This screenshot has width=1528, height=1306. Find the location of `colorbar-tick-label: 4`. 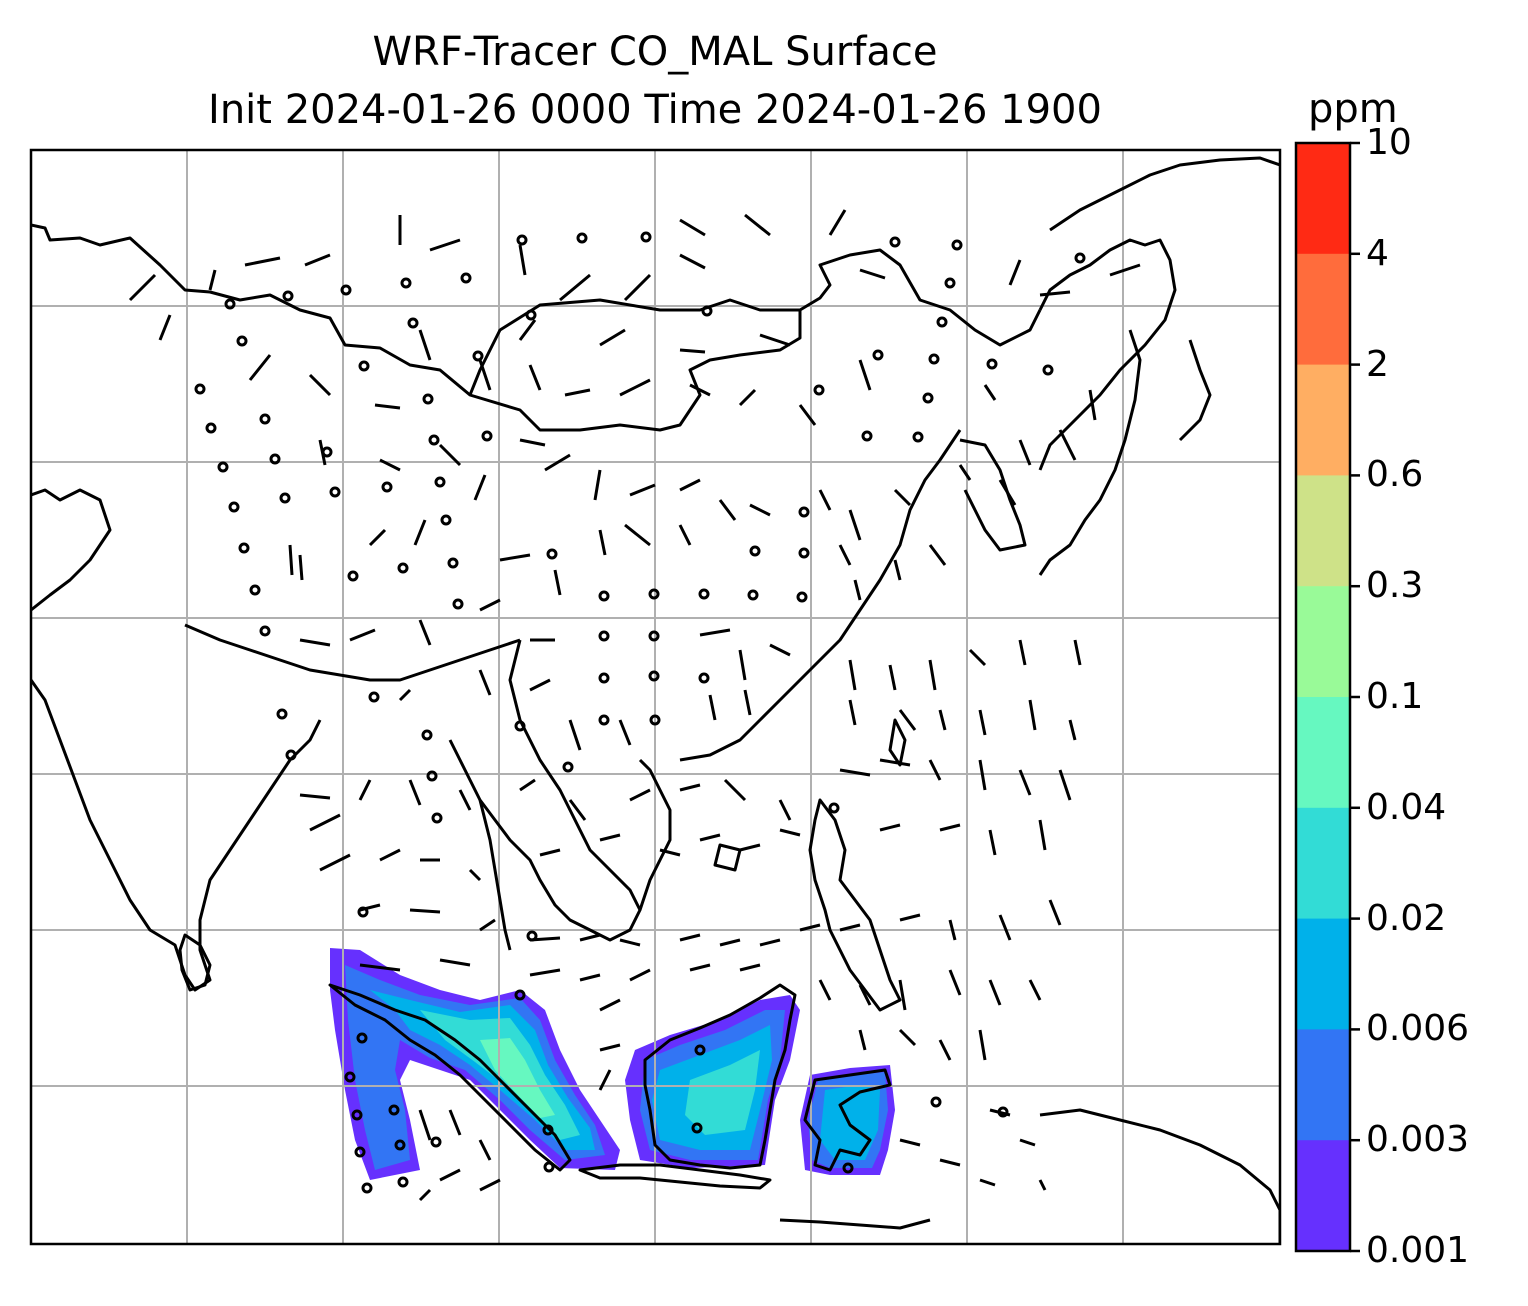

colorbar-tick-label: 4 is located at coordinates (1377, 253).